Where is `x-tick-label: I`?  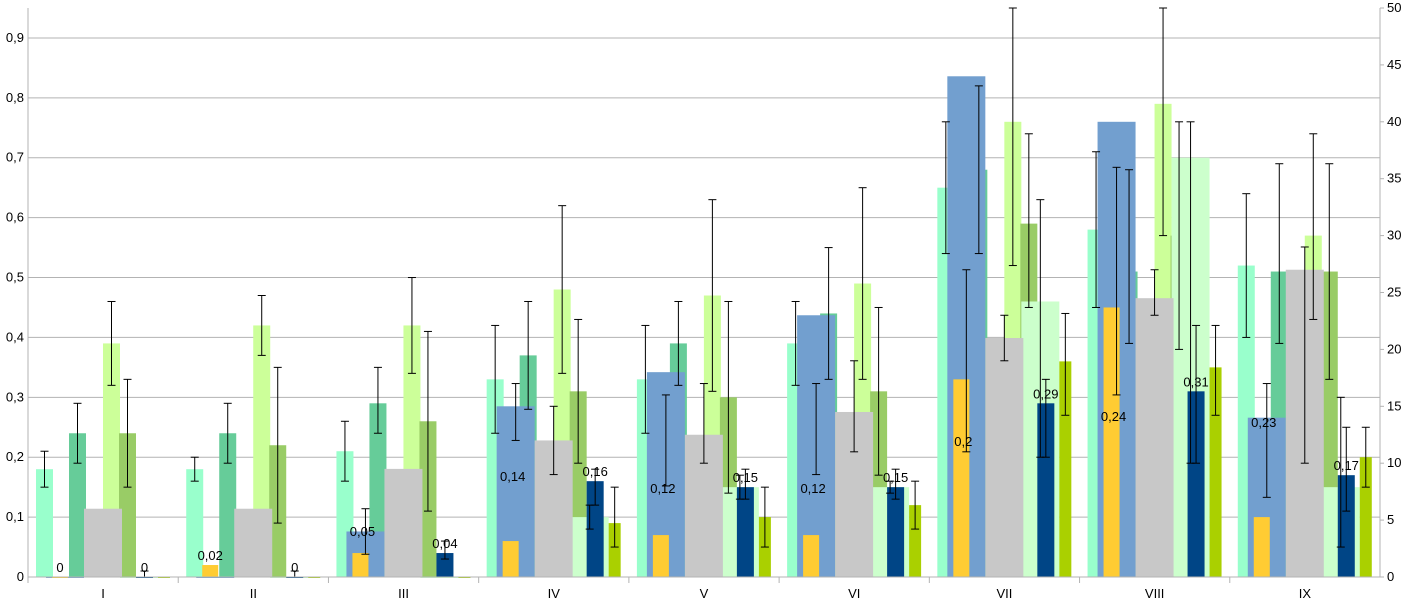 x-tick-label: I is located at coordinates (103, 593).